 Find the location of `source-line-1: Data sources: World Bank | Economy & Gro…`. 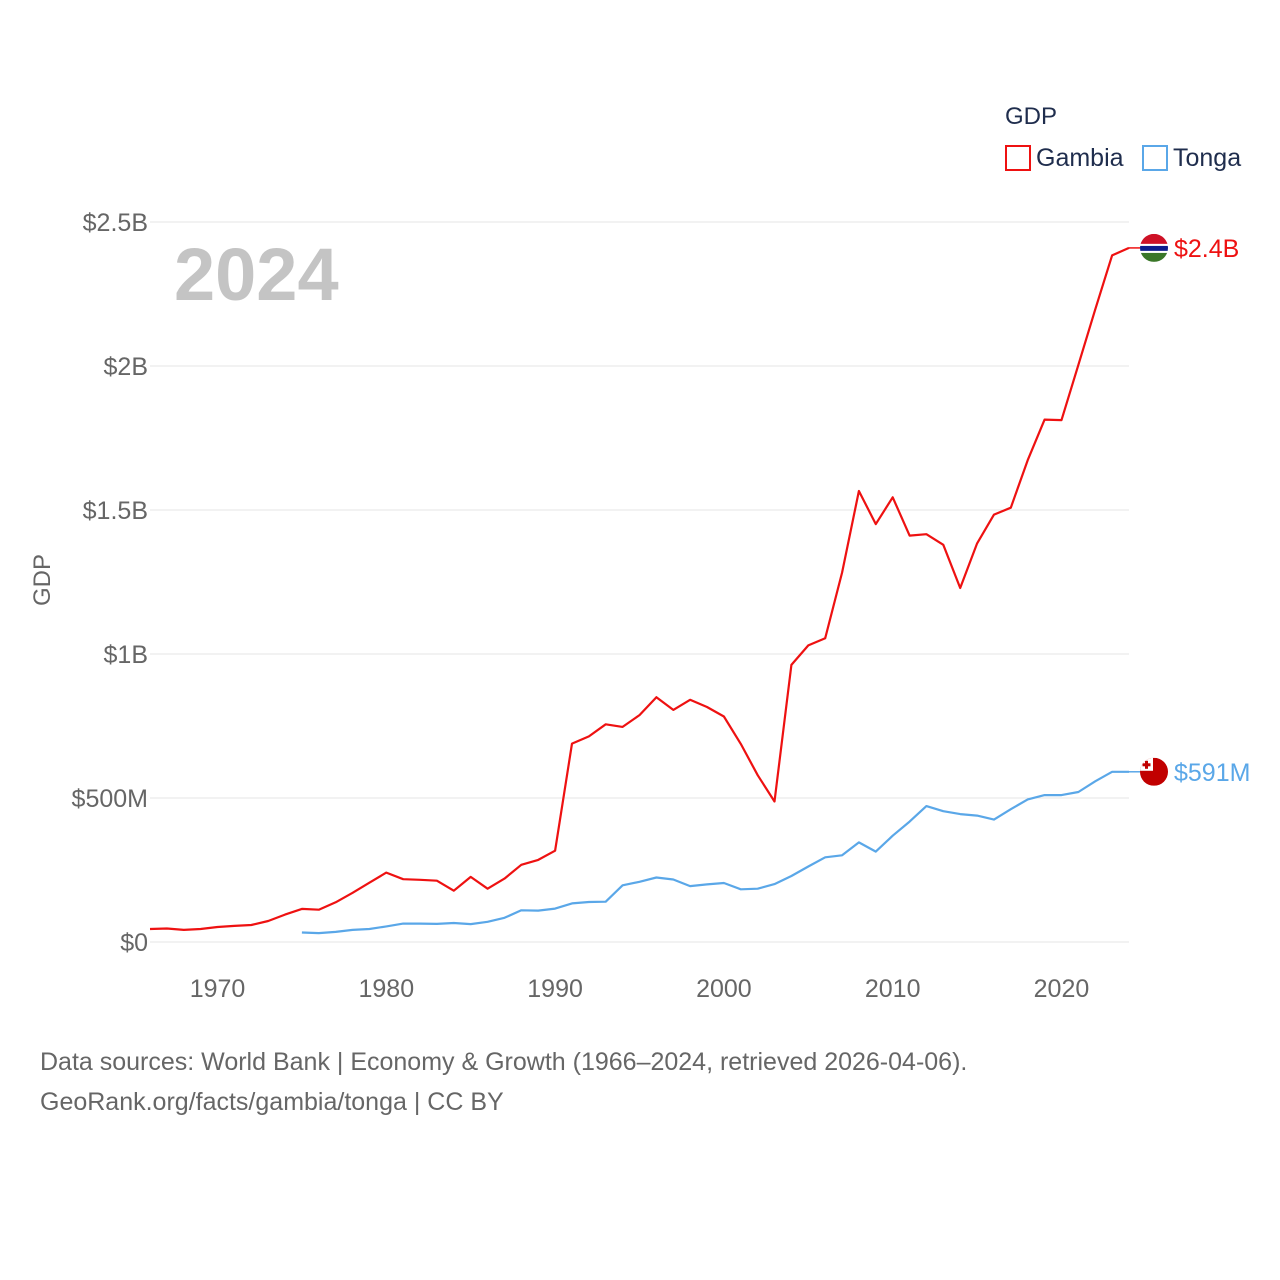

source-line-1: Data sources: World Bank | Economy & Gro… is located at coordinates (504, 1062).